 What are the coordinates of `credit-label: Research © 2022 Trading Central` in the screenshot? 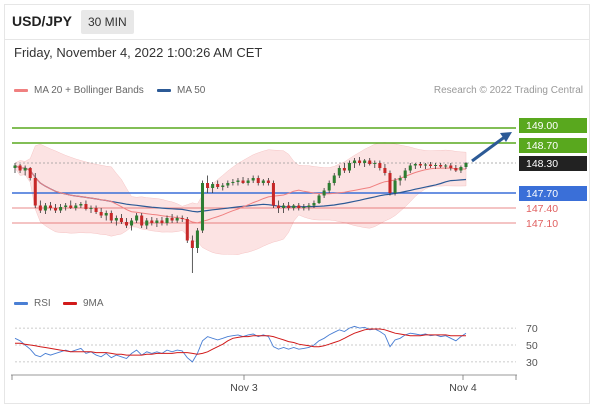 It's located at (508, 90).